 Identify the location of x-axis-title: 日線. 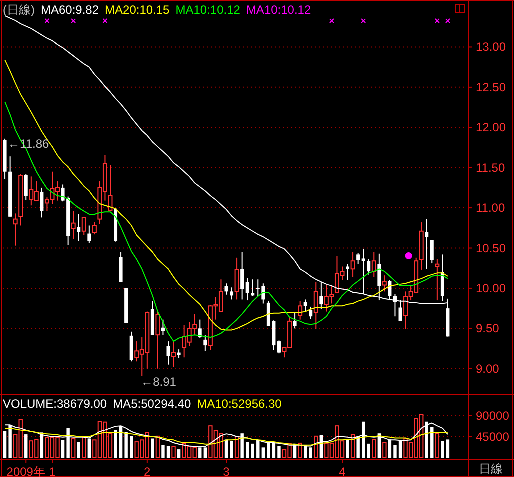
(491, 469).